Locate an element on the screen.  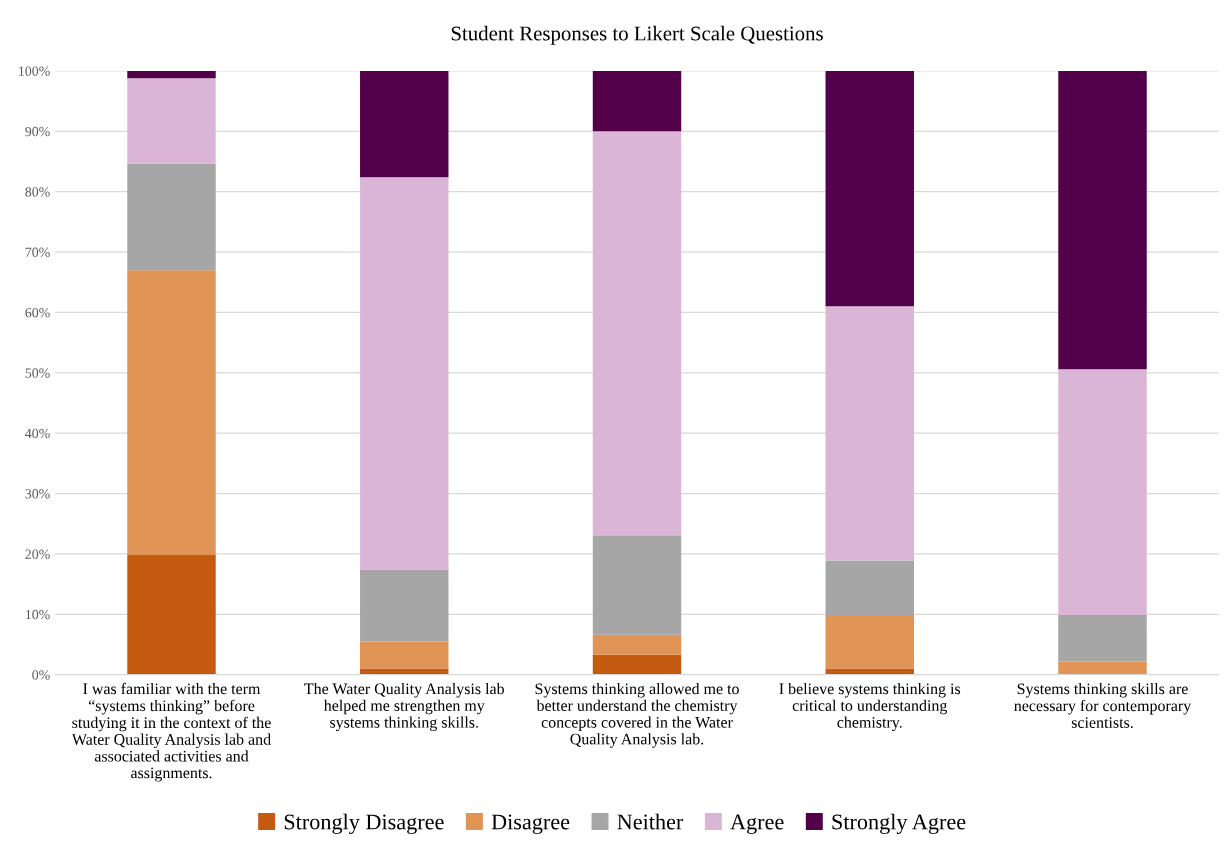
y-tick-label: 70% is located at coordinates (37, 252).